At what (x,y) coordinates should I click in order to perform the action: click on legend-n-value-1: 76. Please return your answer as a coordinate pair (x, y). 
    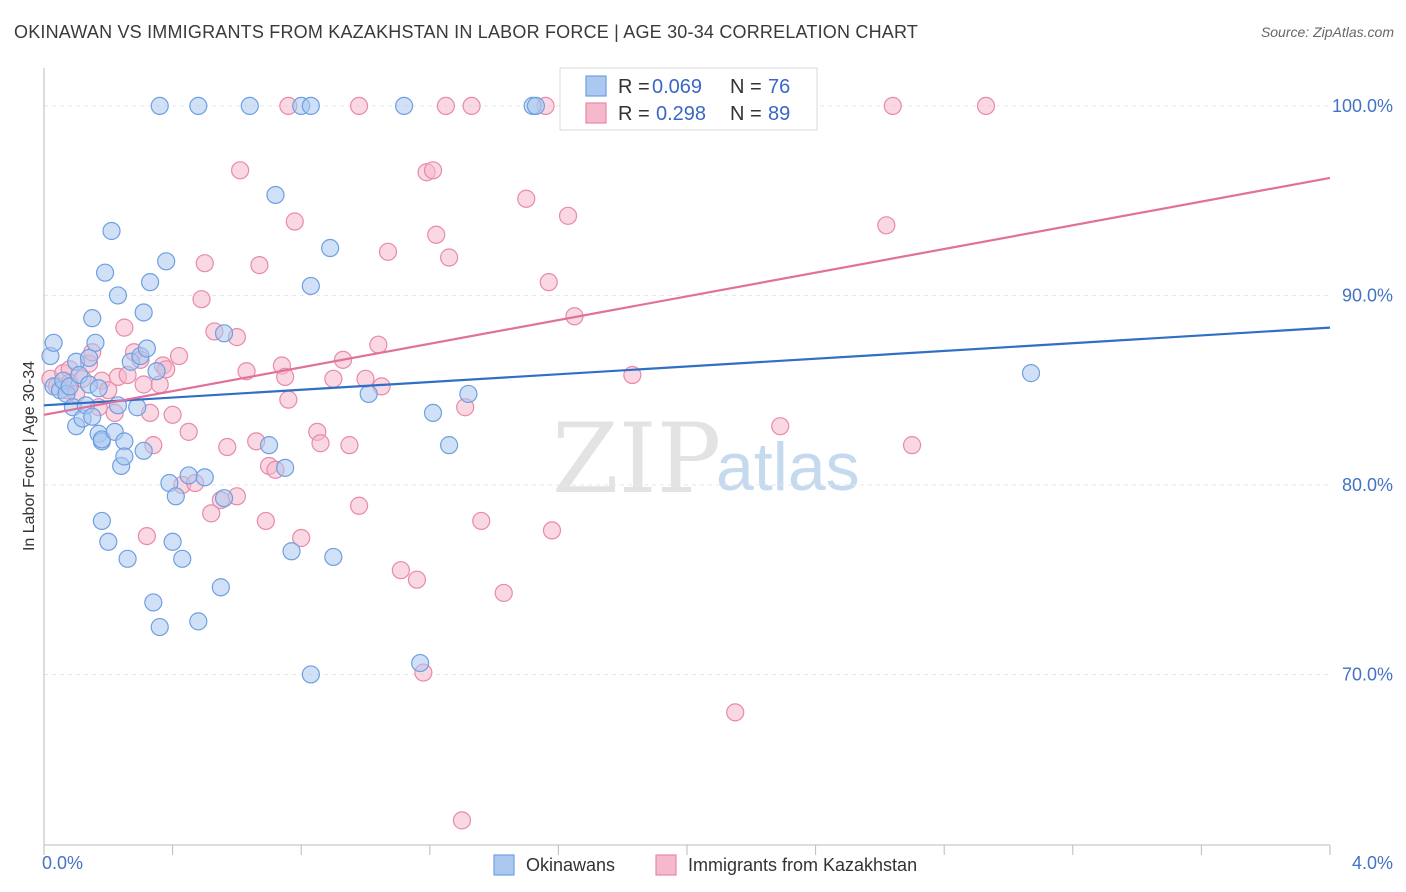
    Looking at the image, I should click on (779, 87).